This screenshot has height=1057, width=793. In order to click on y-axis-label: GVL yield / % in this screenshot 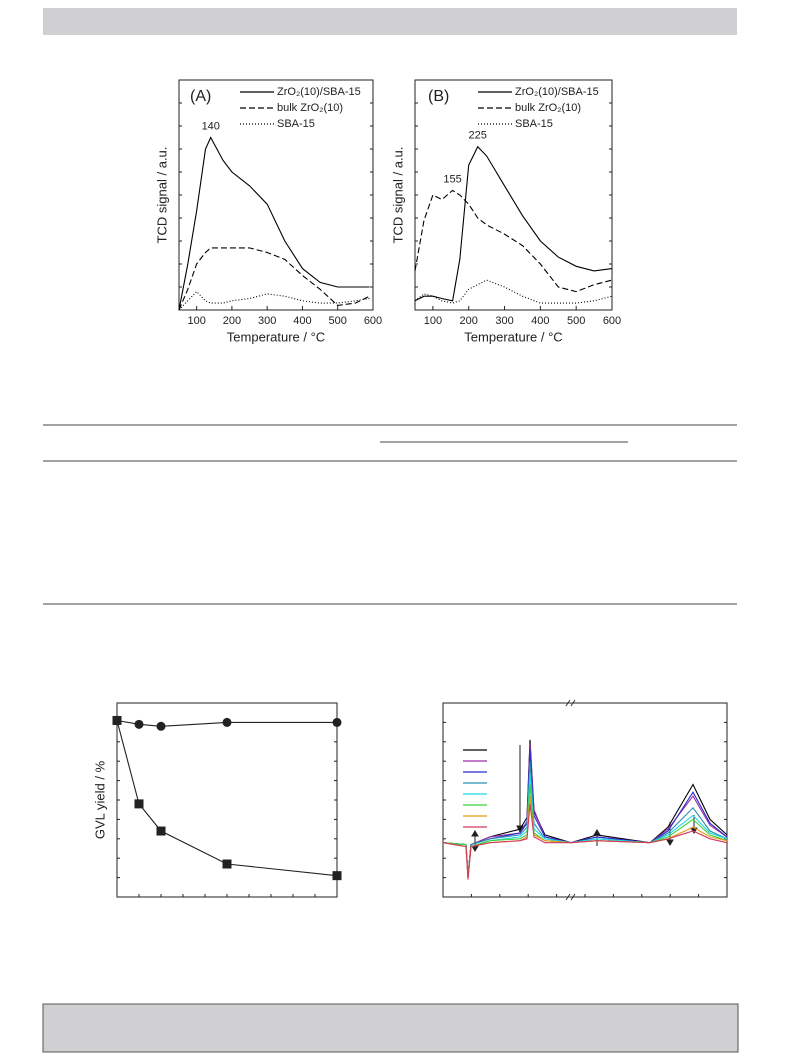, I will do `click(99, 799)`.